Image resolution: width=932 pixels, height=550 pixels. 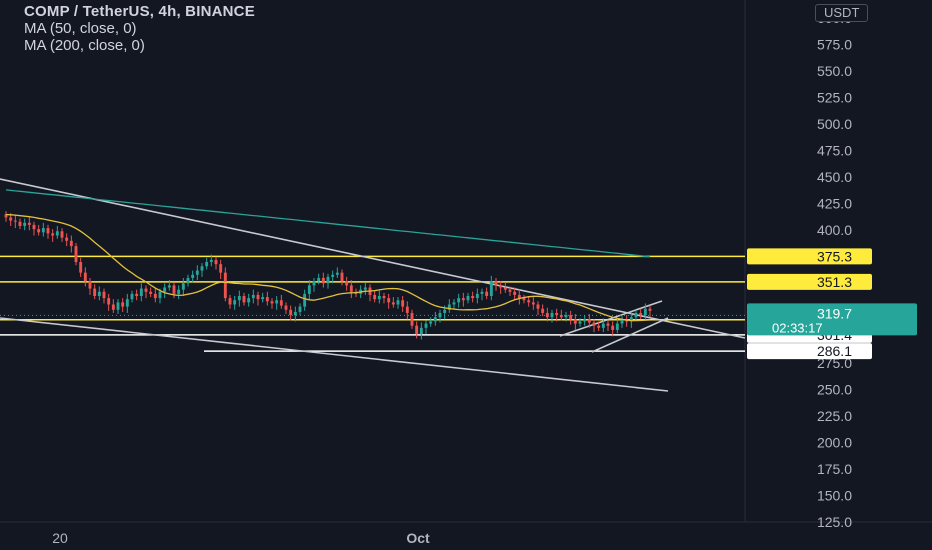 I want to click on y-tick-label: 550.0, so click(x=834, y=71).